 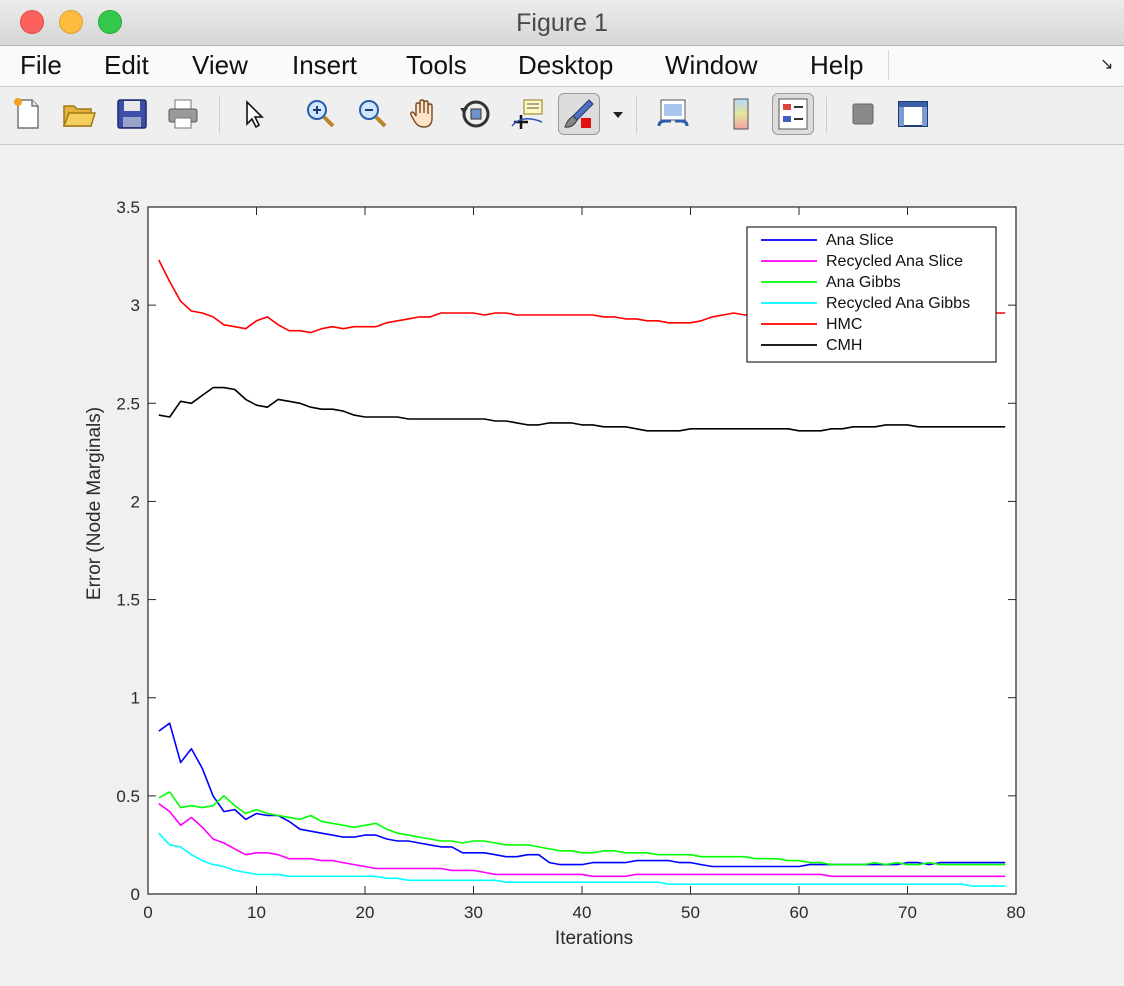 I want to click on y-tick-label: 1.5, so click(x=128, y=600).